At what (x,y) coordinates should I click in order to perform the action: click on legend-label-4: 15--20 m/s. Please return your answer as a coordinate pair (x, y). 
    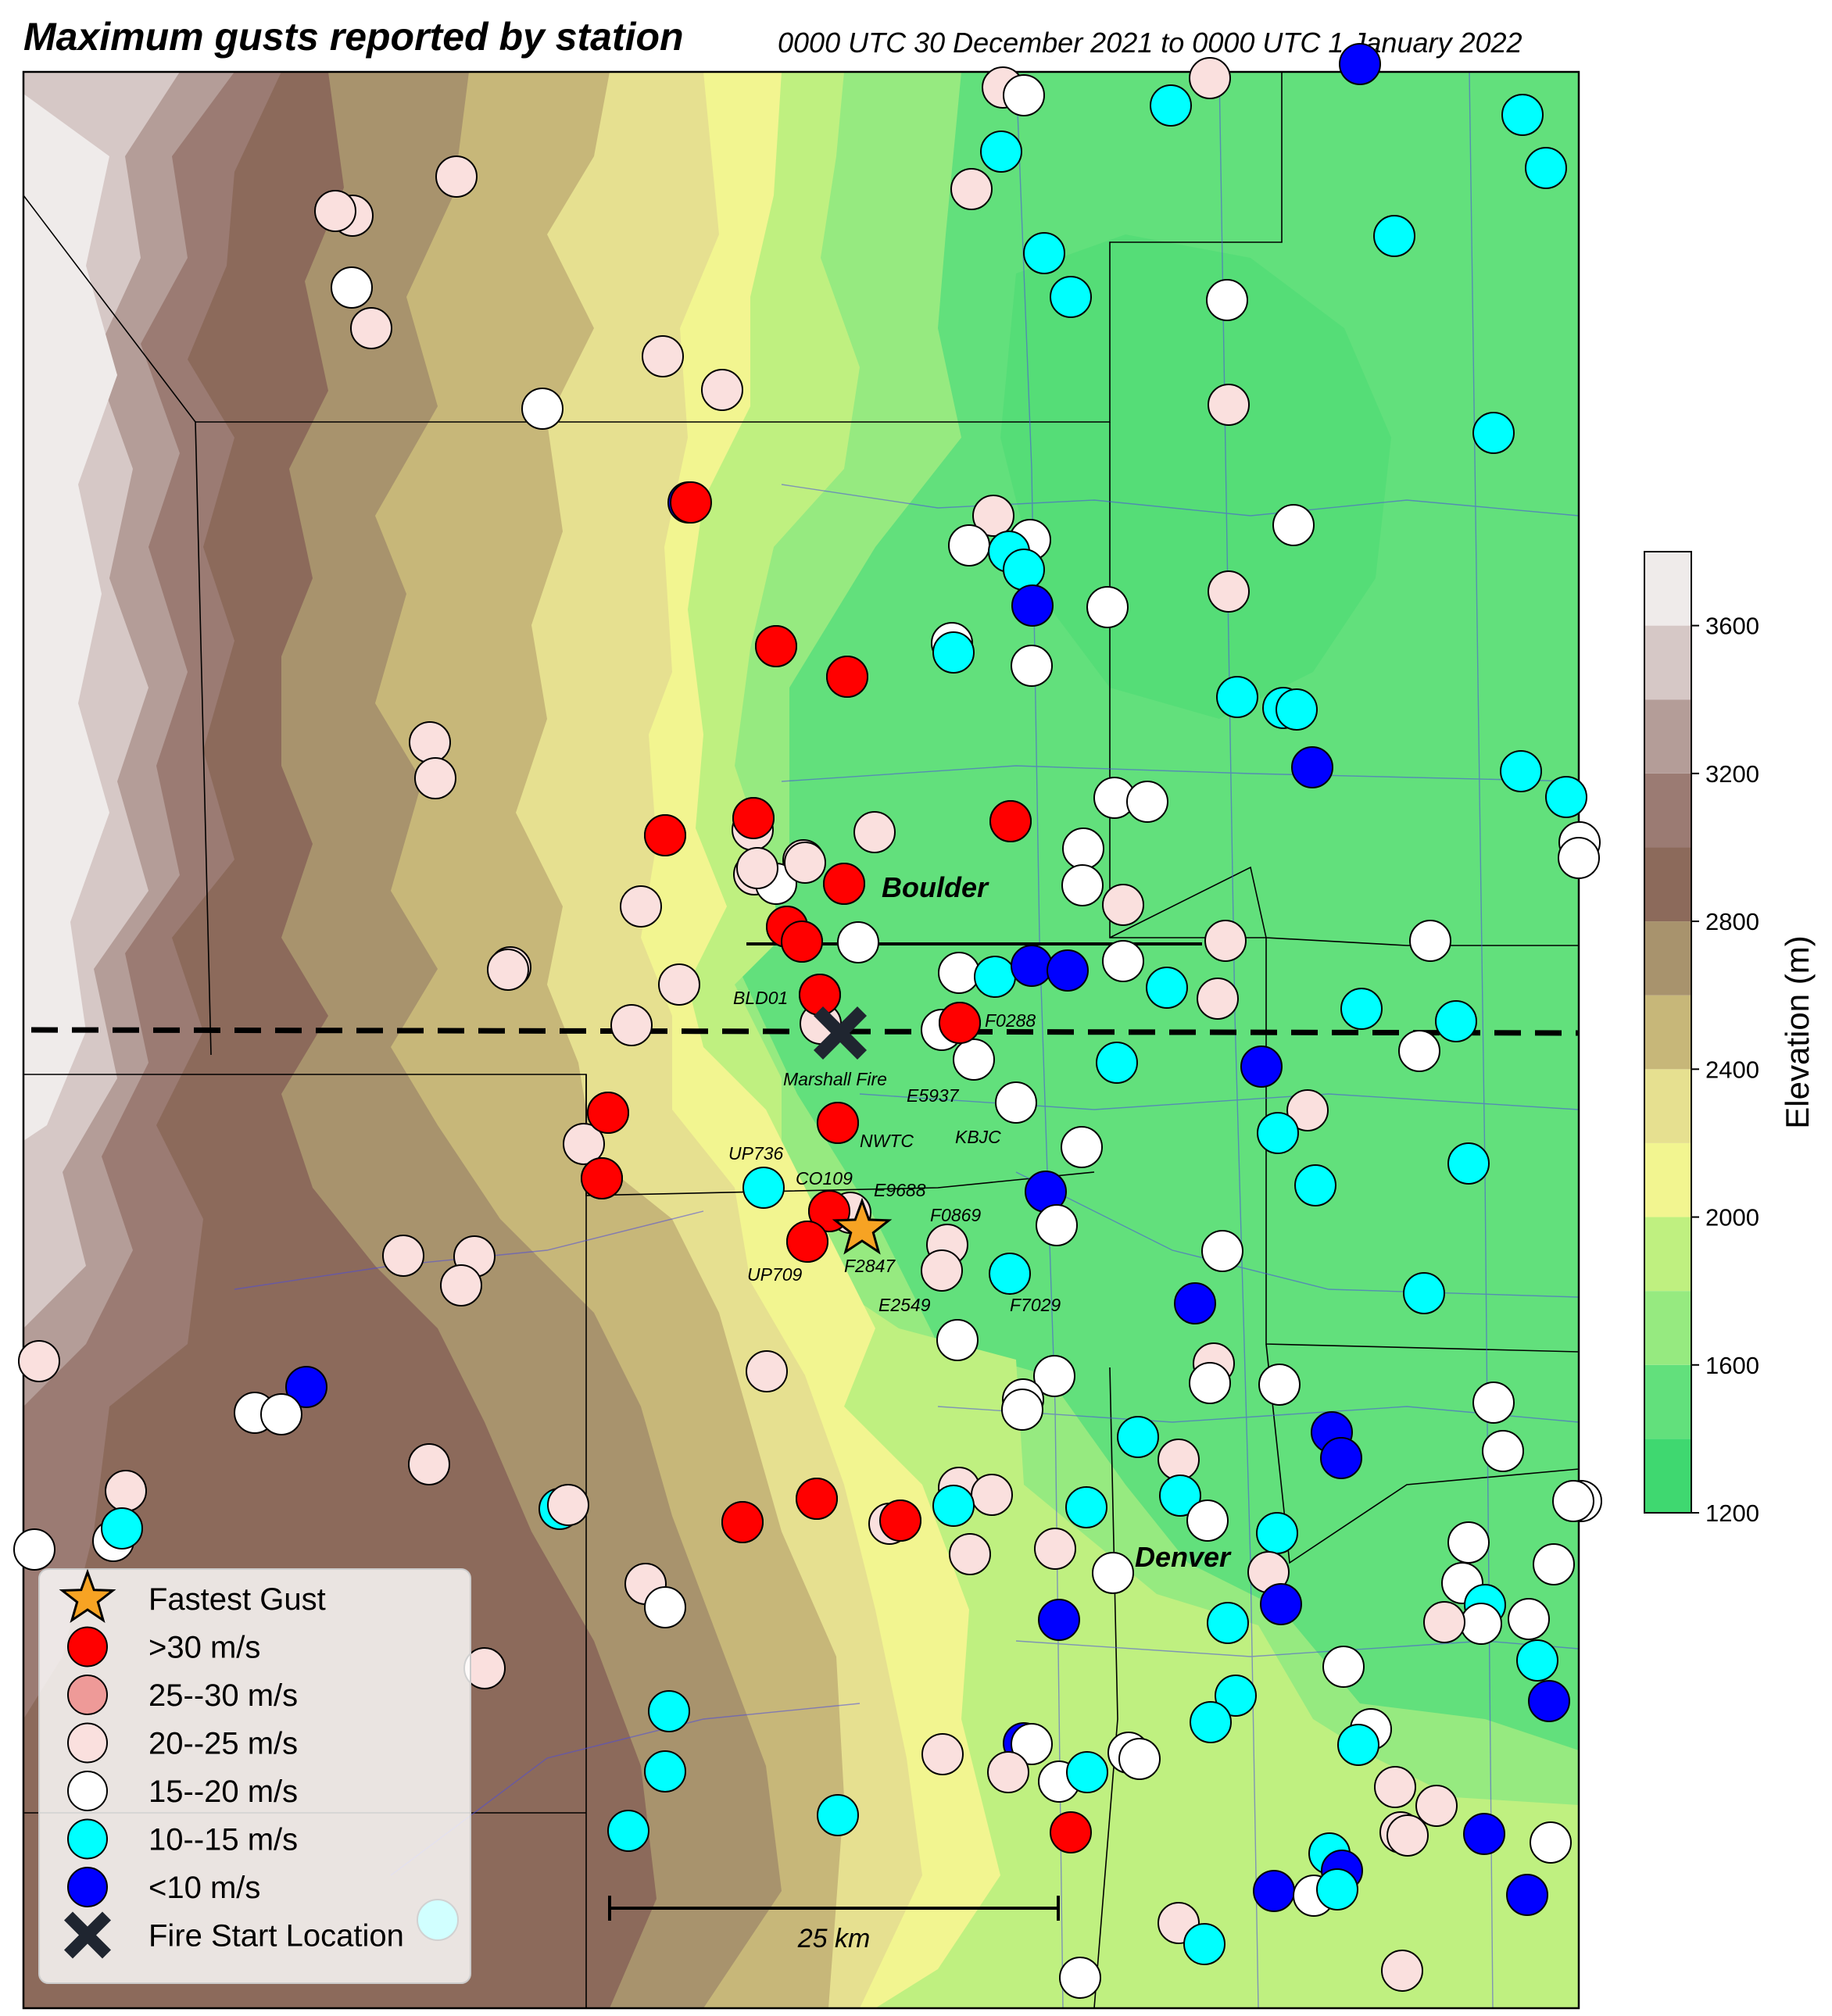
    Looking at the image, I should click on (223, 1792).